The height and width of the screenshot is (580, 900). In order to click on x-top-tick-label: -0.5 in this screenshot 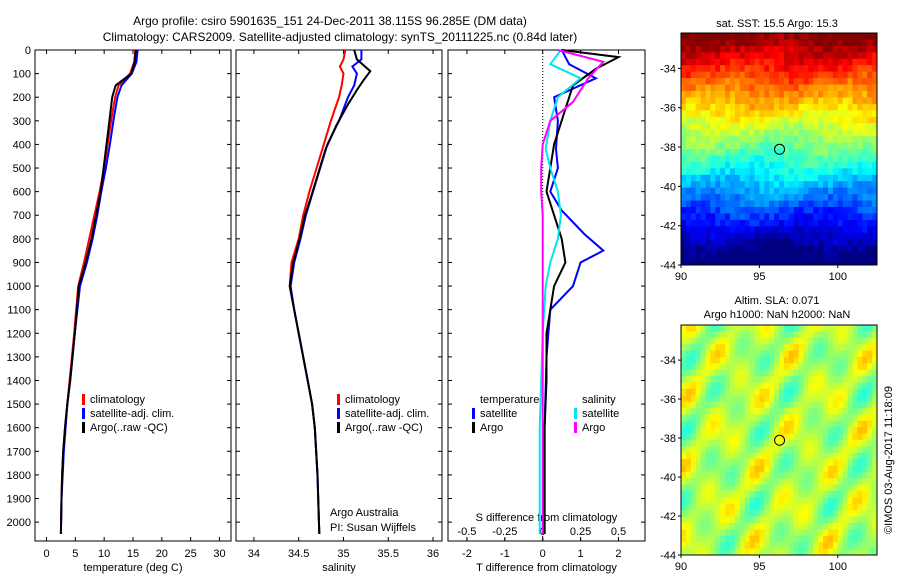, I will do `click(466, 532)`.